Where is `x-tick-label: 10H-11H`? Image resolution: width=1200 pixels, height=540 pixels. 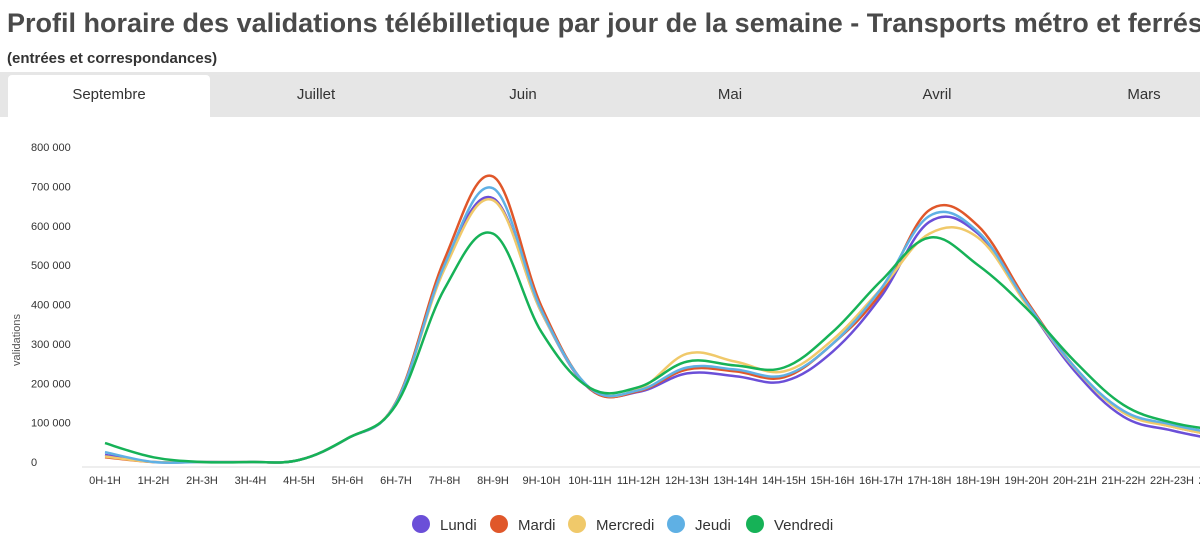 x-tick-label: 10H-11H is located at coordinates (589, 481).